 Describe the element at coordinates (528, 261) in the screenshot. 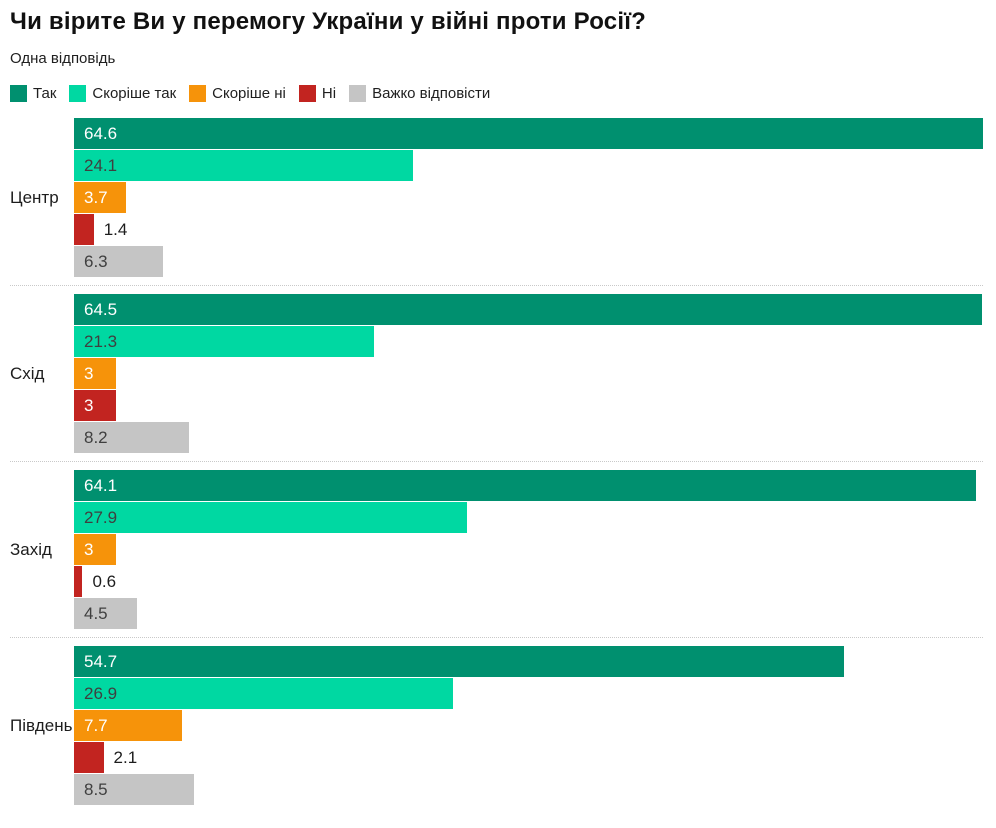

I see `bar-row: 6.3` at that location.